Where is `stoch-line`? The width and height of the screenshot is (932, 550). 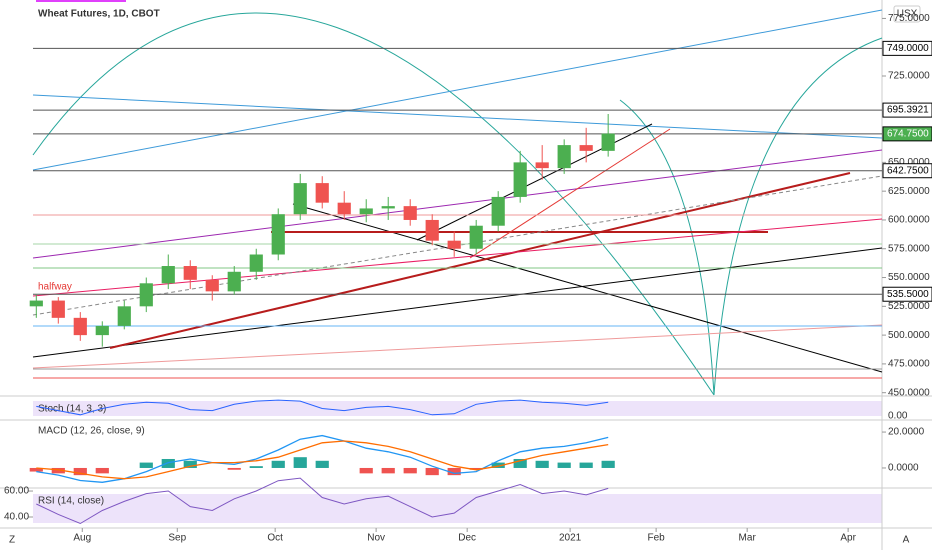 stoch-line is located at coordinates (322, 407).